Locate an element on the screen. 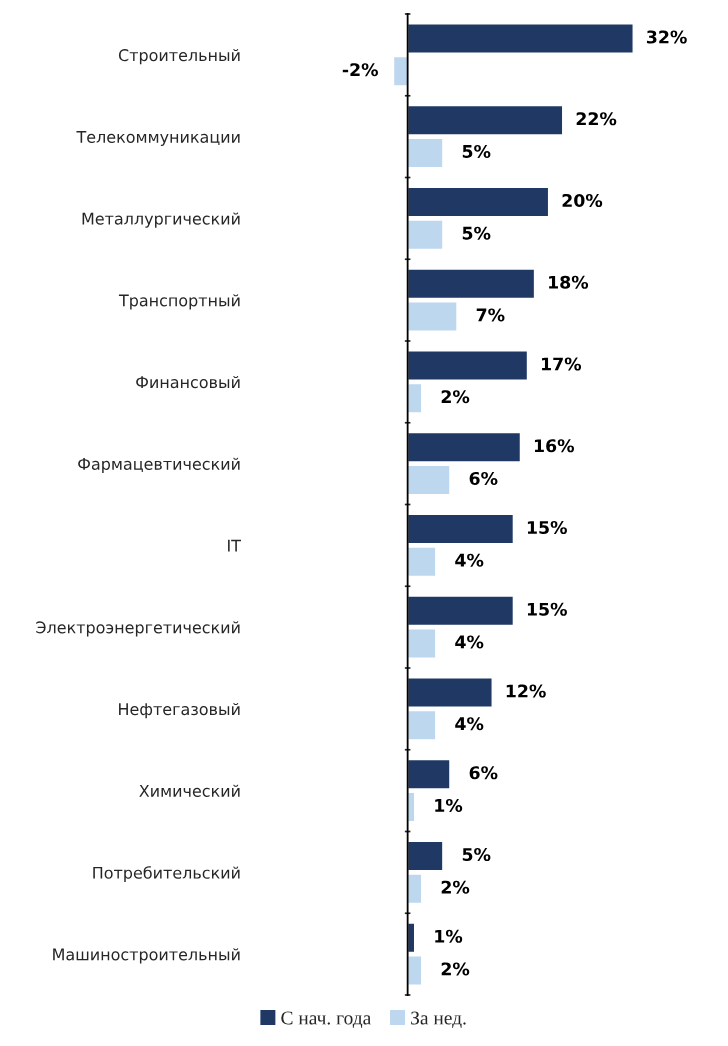 Image resolution: width=728 pixels, height=1046 pixels. y-tick-label: Химический is located at coordinates (189, 790).